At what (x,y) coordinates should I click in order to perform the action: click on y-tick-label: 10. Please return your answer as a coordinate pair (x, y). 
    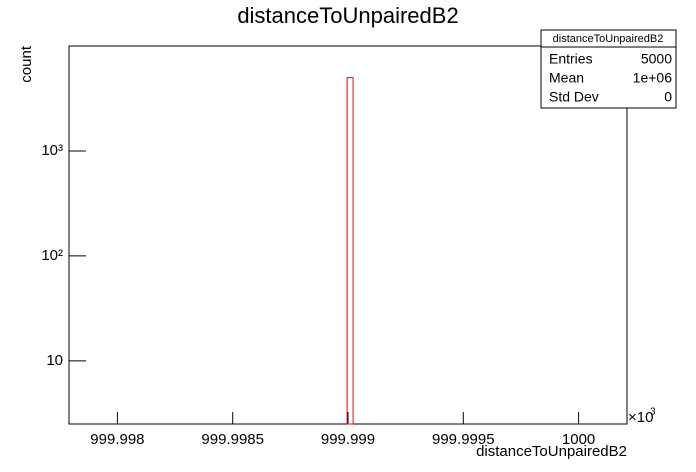
    Looking at the image, I should click on (54, 360).